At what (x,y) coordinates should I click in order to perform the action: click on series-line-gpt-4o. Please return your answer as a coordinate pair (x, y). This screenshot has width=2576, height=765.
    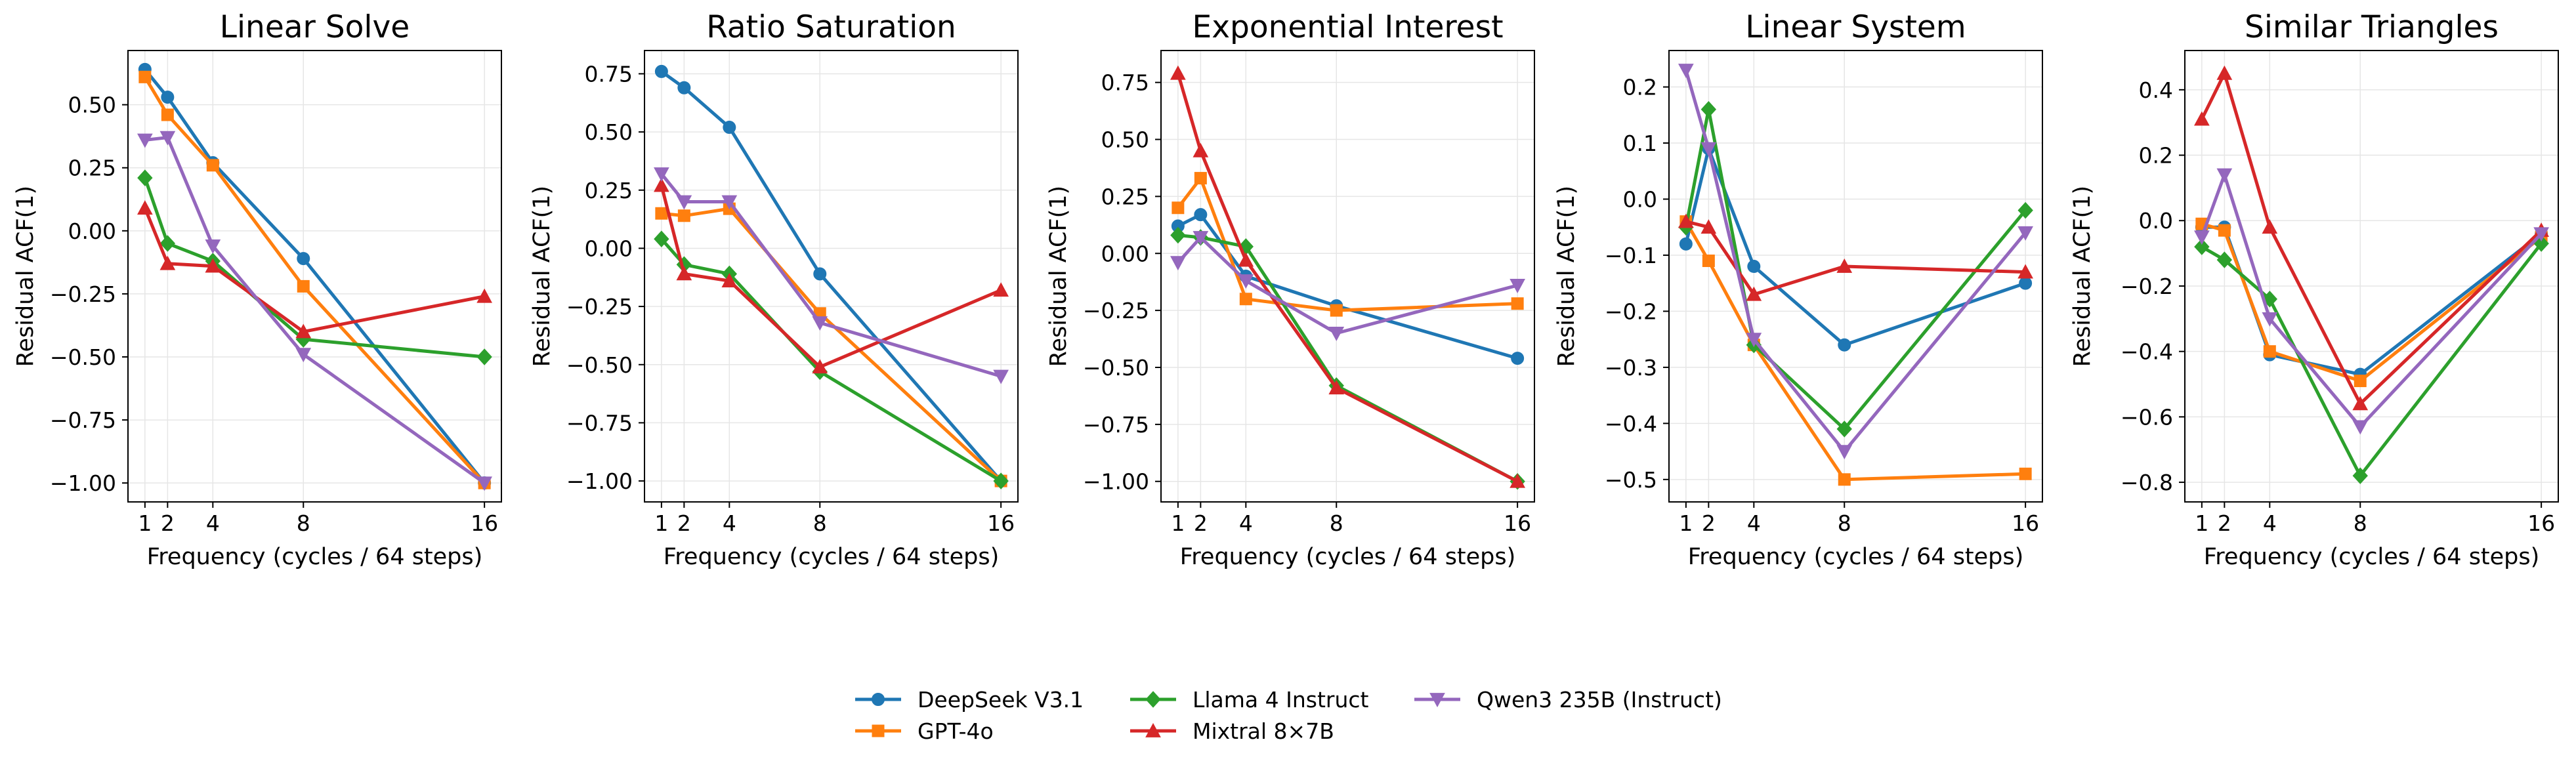
    Looking at the image, I should click on (831, 345).